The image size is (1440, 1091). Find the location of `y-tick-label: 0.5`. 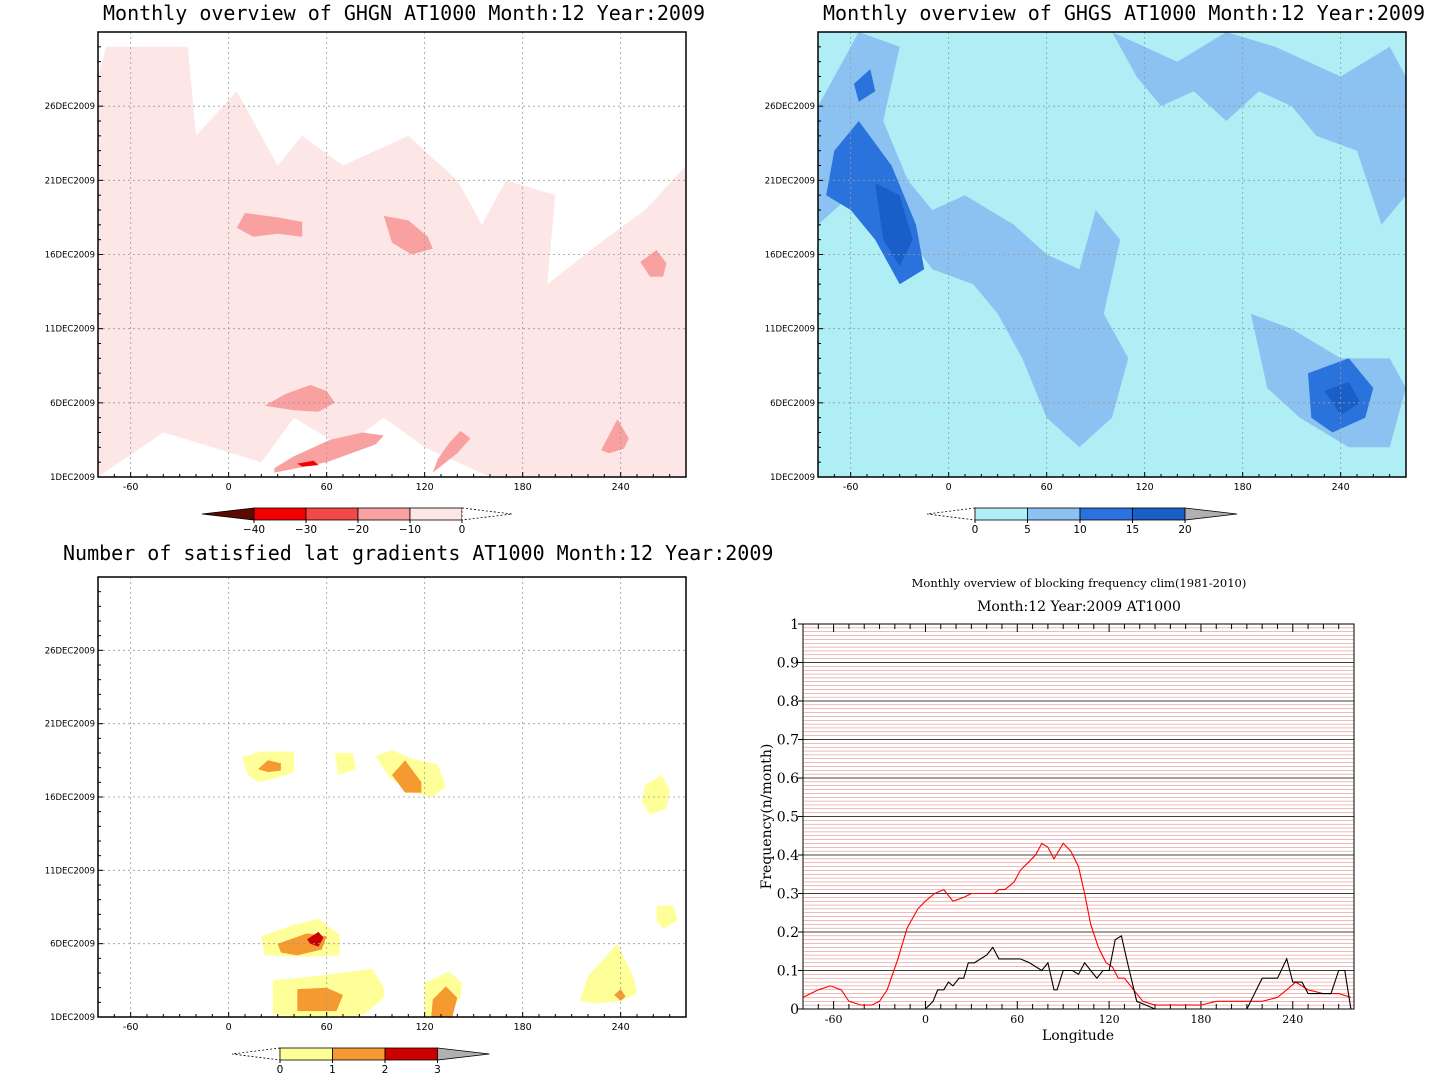

y-tick-label: 0.5 is located at coordinates (788, 818).